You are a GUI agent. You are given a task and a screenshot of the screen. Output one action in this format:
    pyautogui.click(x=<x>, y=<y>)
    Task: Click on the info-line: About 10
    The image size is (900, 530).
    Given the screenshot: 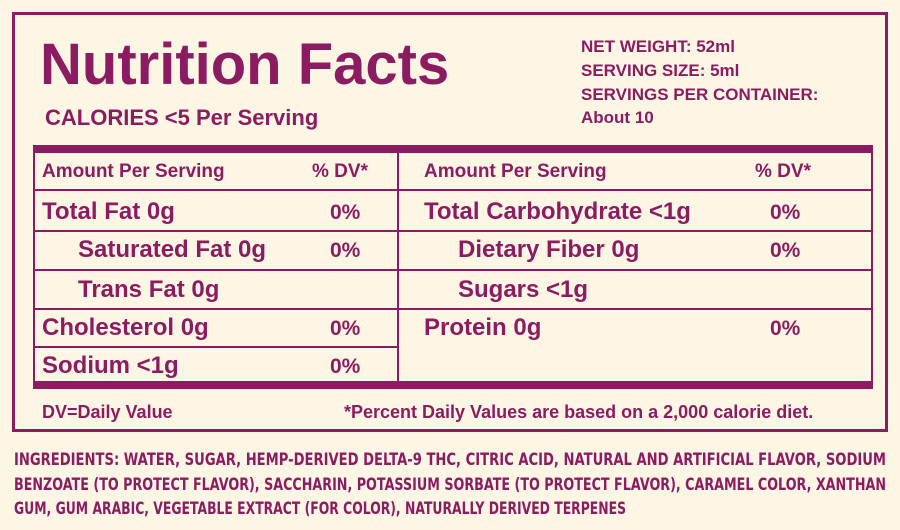 What is the action you would take?
    pyautogui.click(x=617, y=117)
    